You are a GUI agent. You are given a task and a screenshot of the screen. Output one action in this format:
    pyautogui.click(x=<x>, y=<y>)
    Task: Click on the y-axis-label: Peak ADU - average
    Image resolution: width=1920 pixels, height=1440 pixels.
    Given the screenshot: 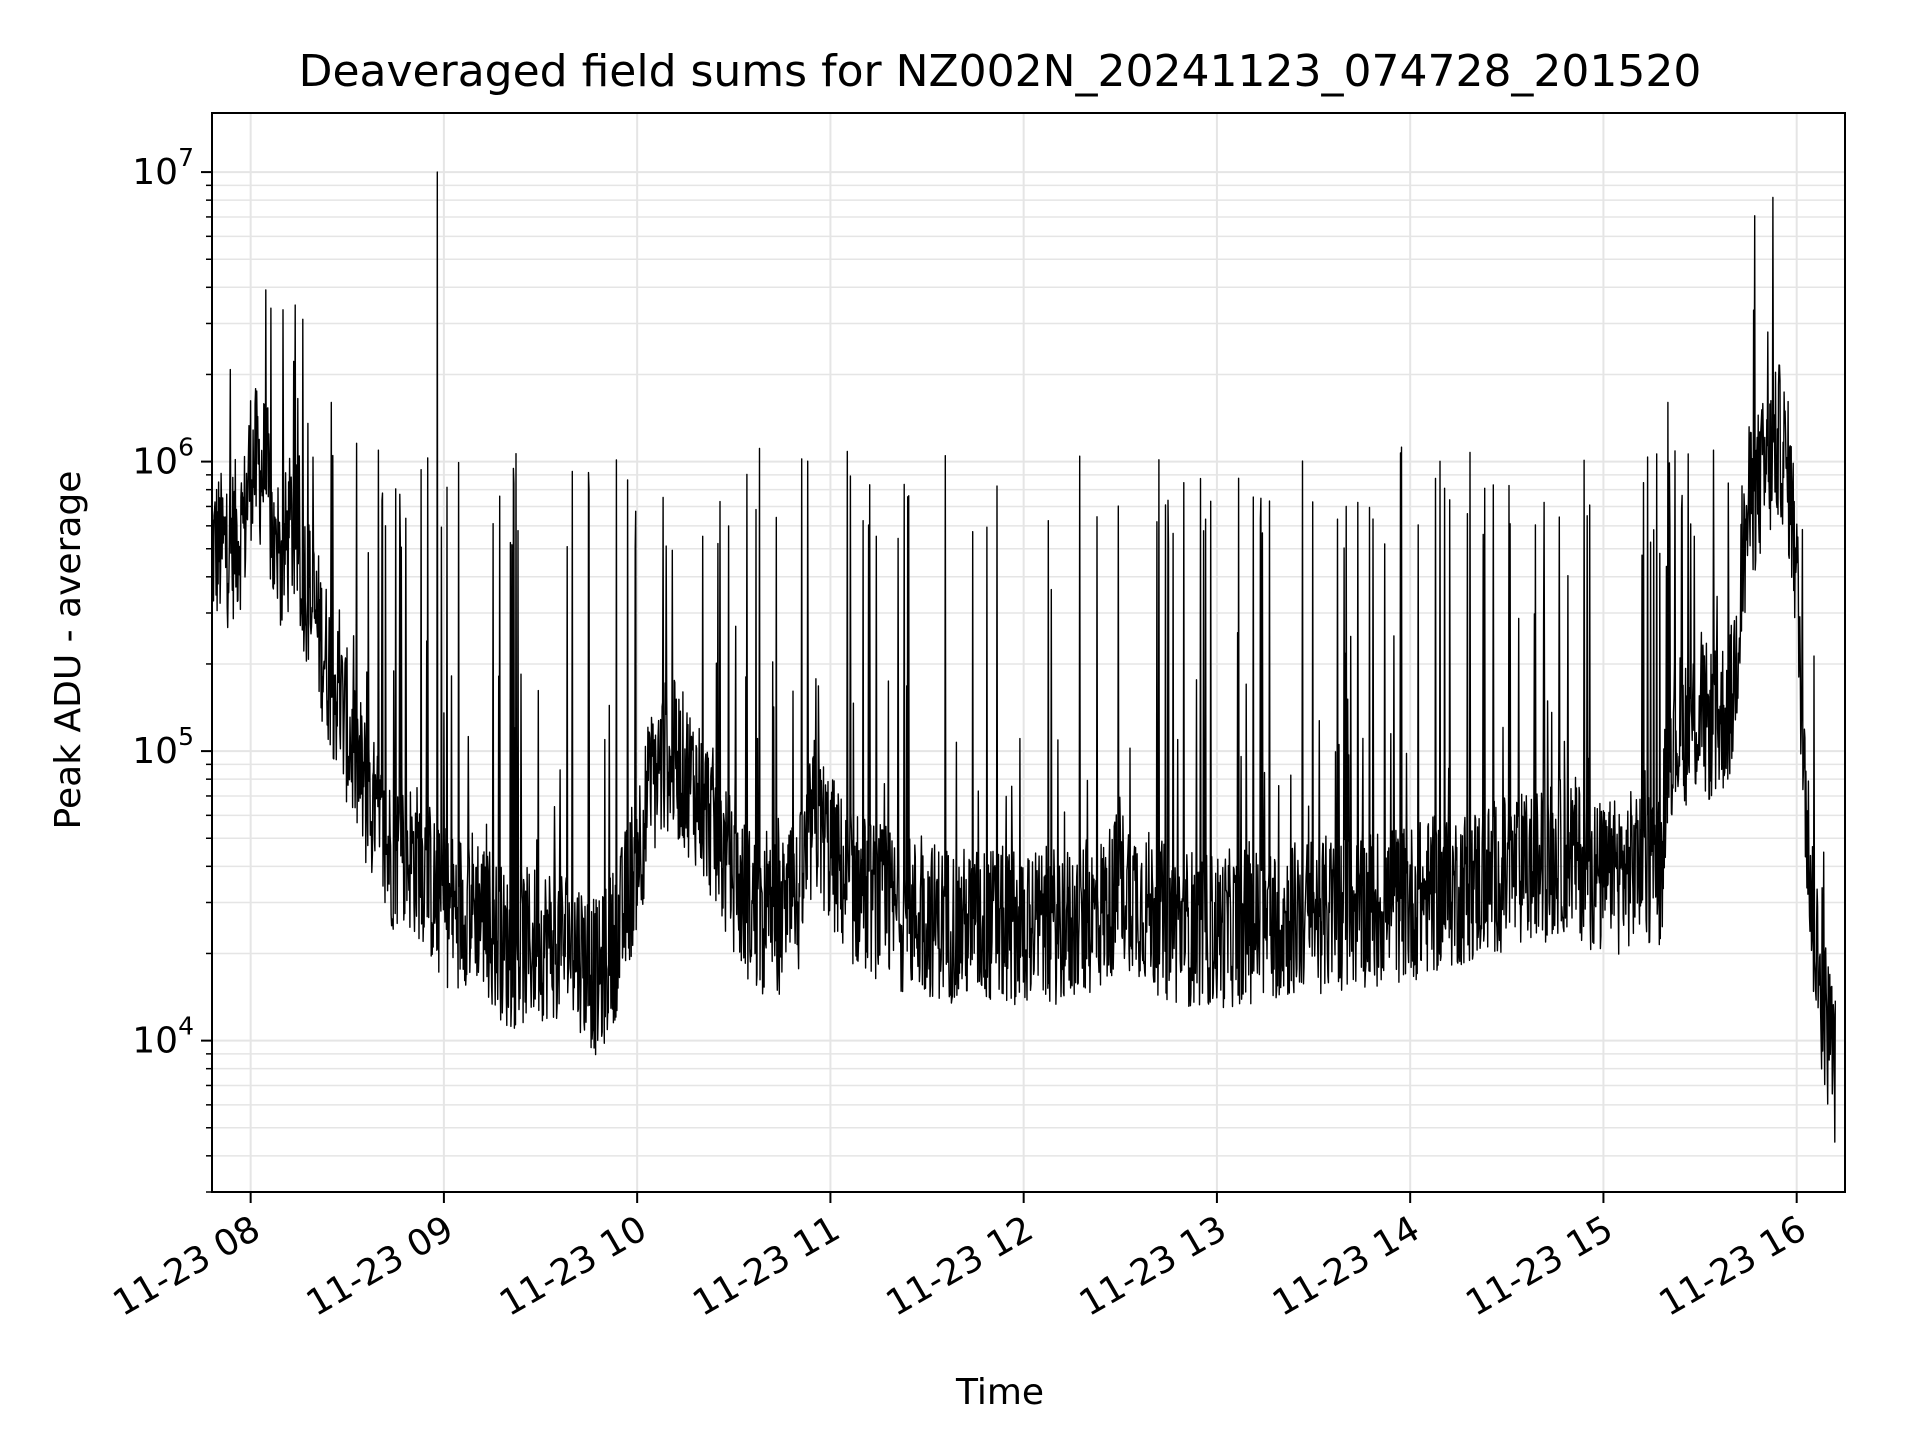 What is the action you would take?
    pyautogui.click(x=68, y=650)
    